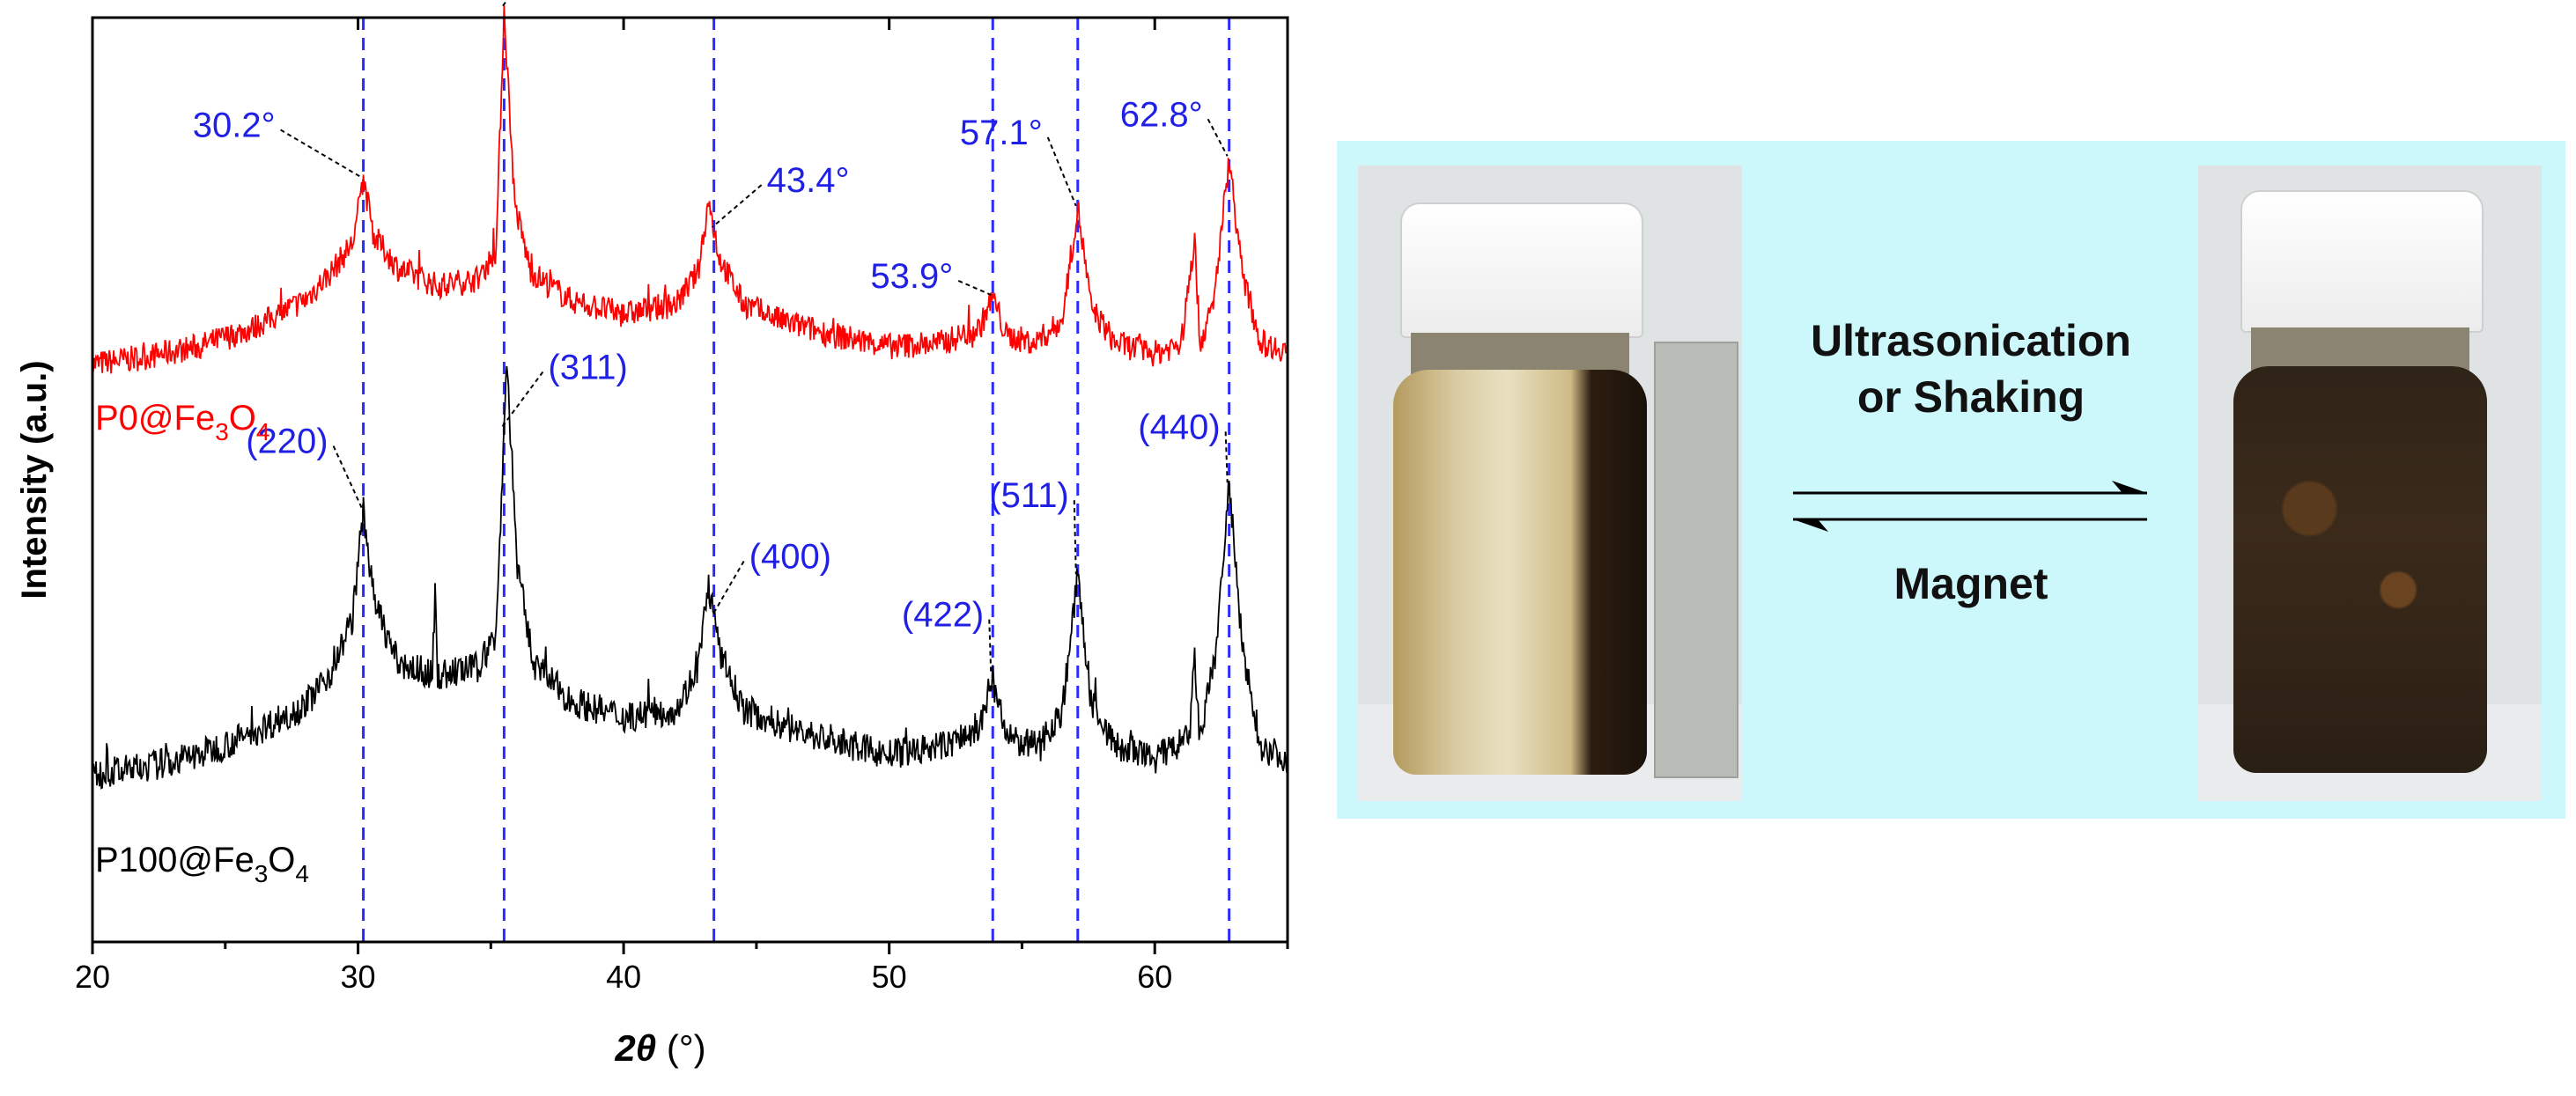  What do you see at coordinates (1970, 397) in the screenshot?
I see `forward-process-label-line2: or Shaking` at bounding box center [1970, 397].